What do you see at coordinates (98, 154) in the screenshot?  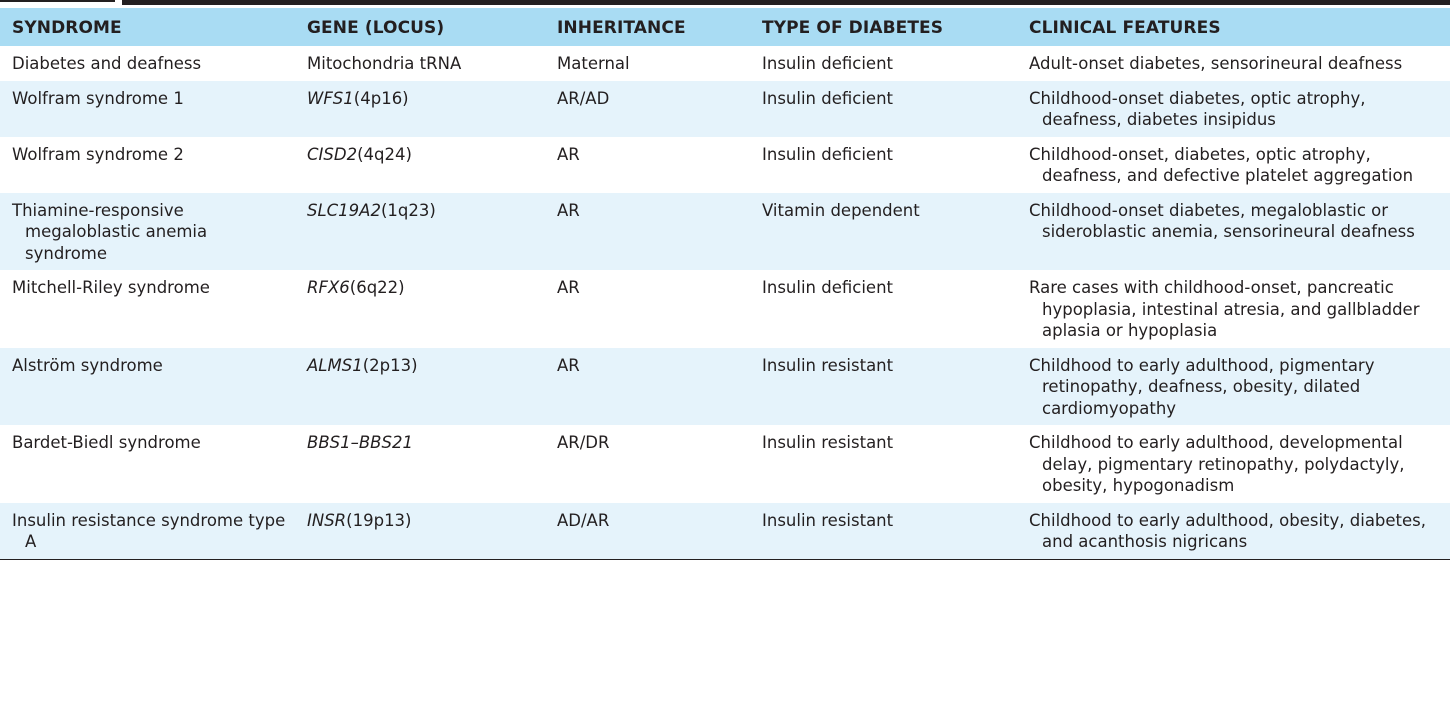 I see `syndrome-cell: Wolfram syndrome 2` at bounding box center [98, 154].